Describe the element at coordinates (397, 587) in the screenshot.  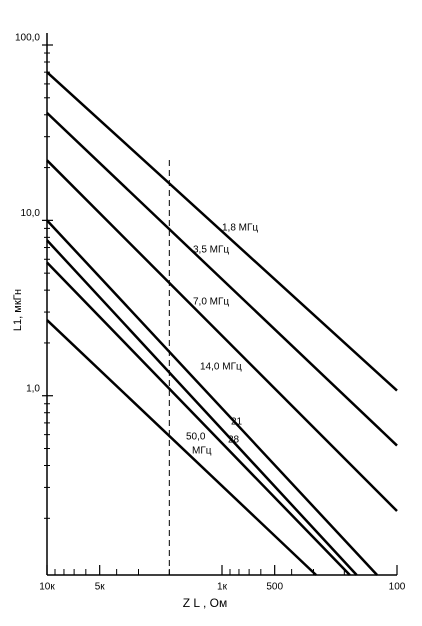
I see `x-tick-label: 100` at that location.